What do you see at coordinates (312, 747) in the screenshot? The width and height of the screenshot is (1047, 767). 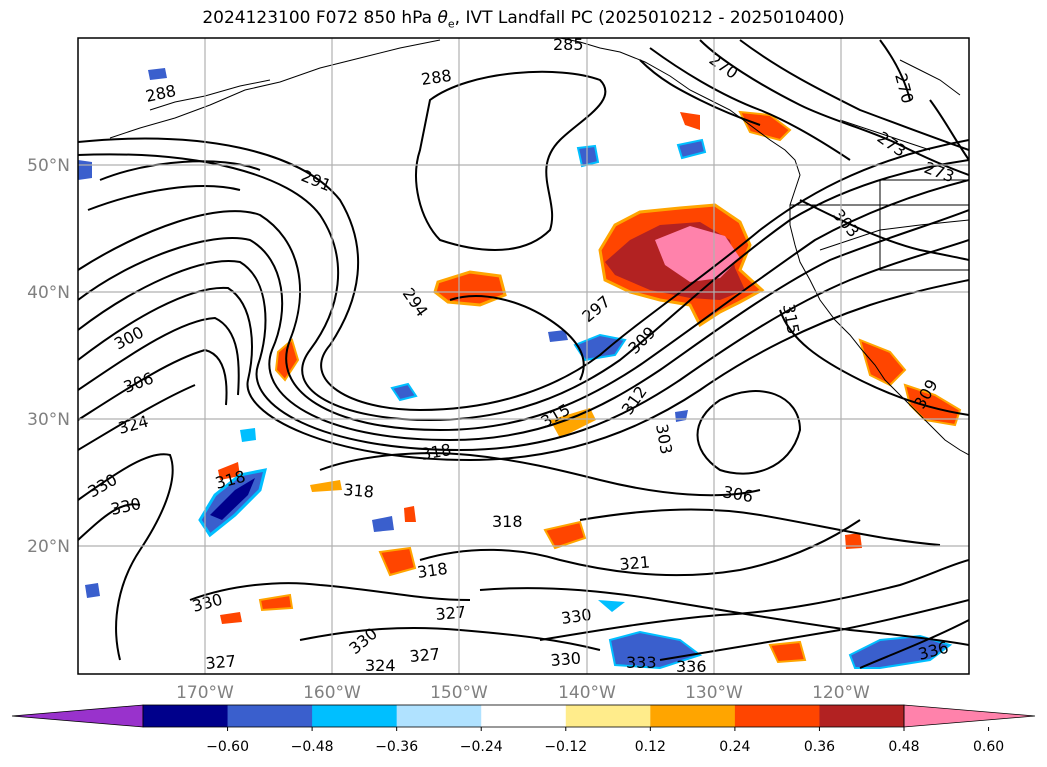 I see `colorbar-tick-label: −0.48` at bounding box center [312, 747].